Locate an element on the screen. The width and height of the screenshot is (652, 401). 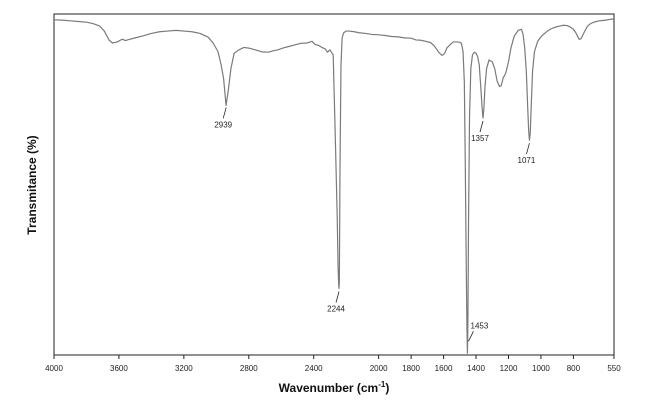
x-axis-title-unit-end: ) is located at coordinates (387, 388).